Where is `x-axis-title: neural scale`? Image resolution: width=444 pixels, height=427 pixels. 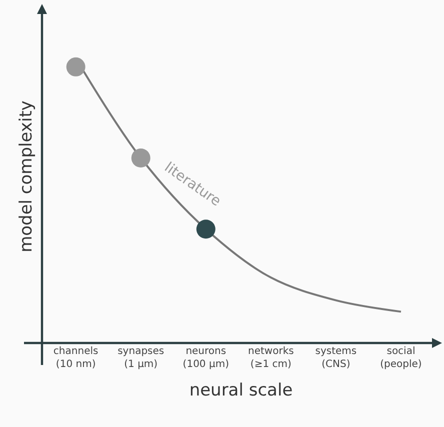 x-axis-title: neural scale is located at coordinates (241, 390).